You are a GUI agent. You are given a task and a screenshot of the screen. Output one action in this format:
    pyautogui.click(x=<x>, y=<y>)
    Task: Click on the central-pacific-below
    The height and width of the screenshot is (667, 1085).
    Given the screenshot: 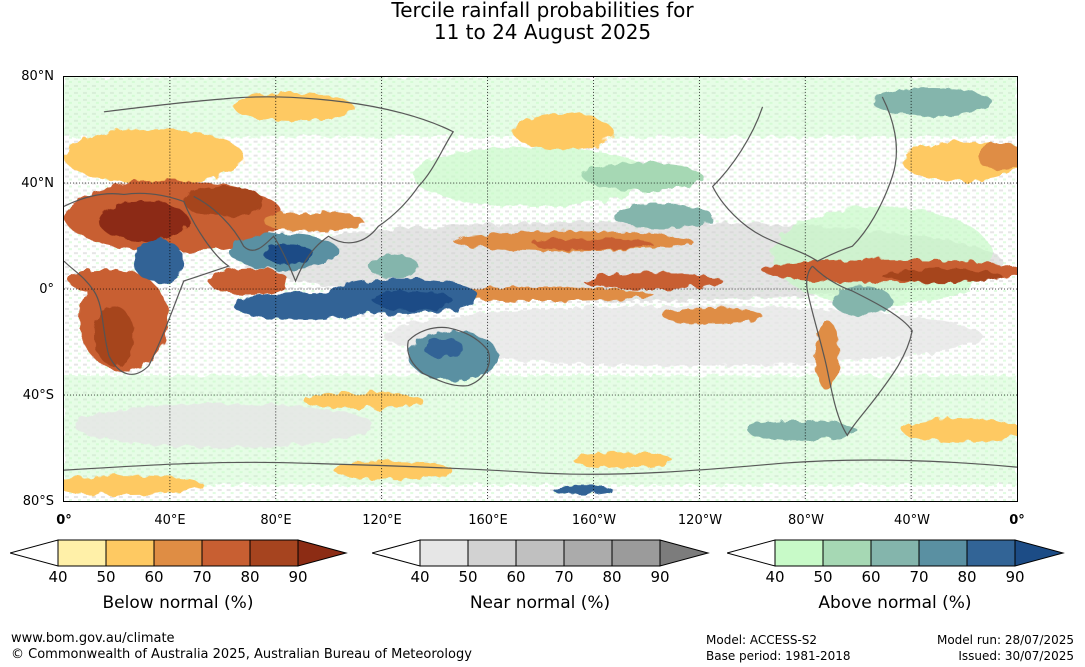 What is the action you would take?
    pyautogui.click(x=652, y=281)
    